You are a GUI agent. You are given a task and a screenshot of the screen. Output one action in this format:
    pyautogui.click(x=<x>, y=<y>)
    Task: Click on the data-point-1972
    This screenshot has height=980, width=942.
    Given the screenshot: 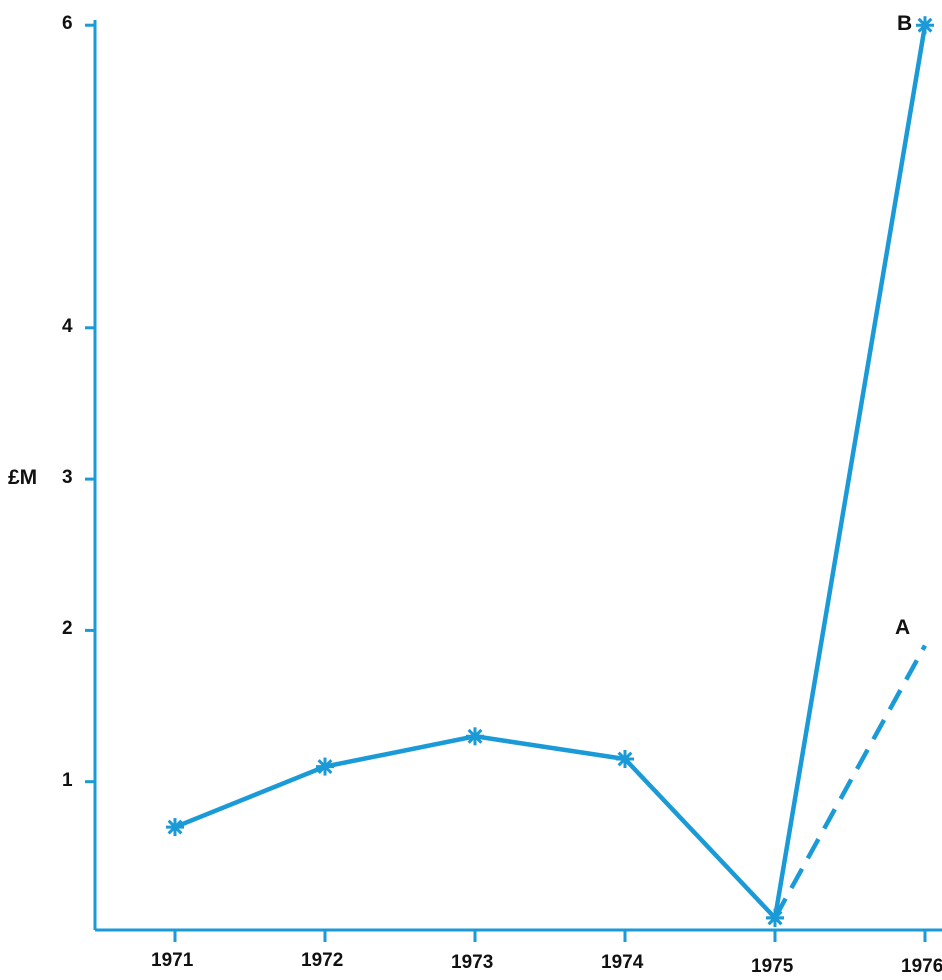 What is the action you would take?
    pyautogui.click(x=325, y=766)
    